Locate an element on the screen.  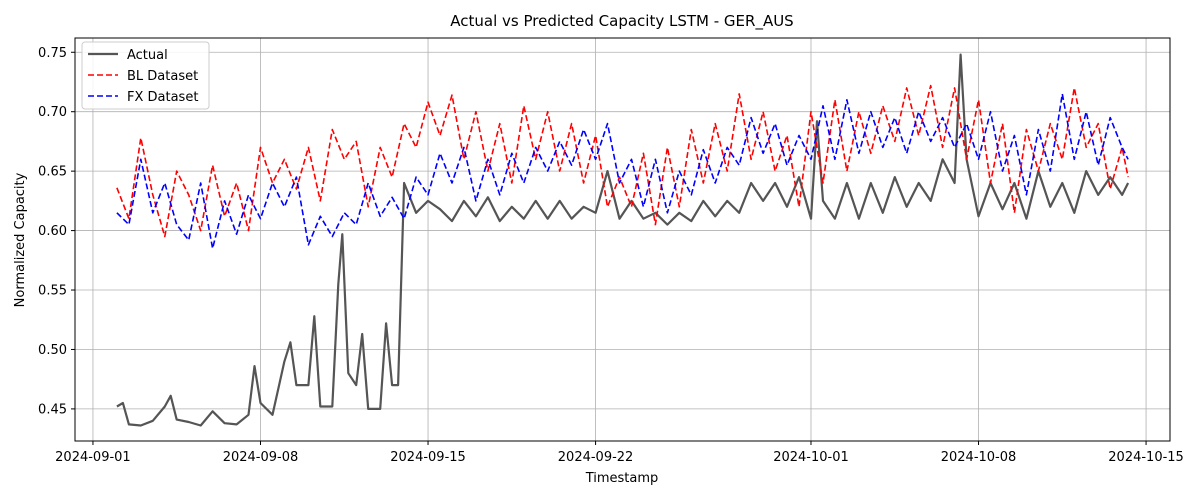
x-tick-label: 2024-10-15 is located at coordinates (1146, 457).